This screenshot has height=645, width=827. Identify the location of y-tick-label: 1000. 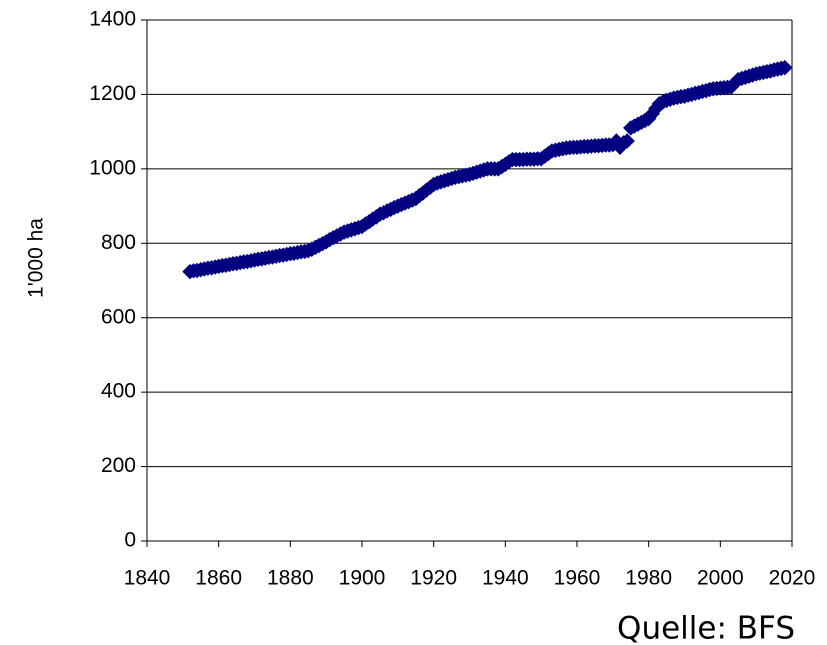
(112, 167).